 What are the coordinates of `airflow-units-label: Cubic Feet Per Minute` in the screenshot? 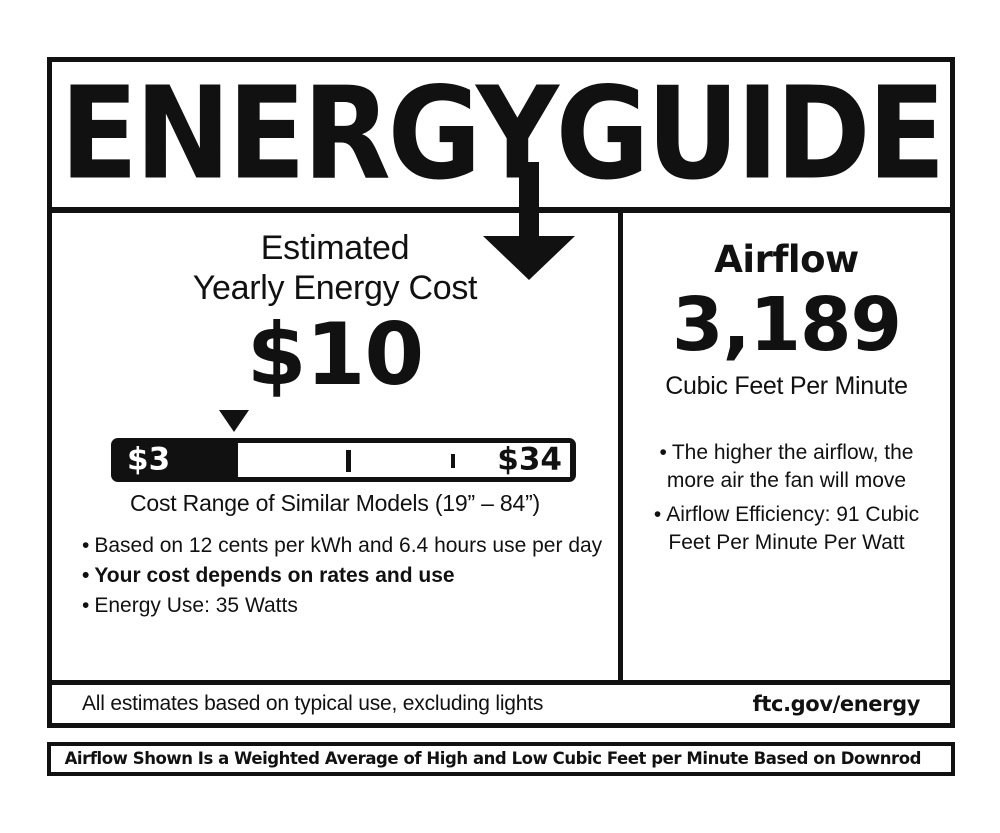 It's located at (786, 386).